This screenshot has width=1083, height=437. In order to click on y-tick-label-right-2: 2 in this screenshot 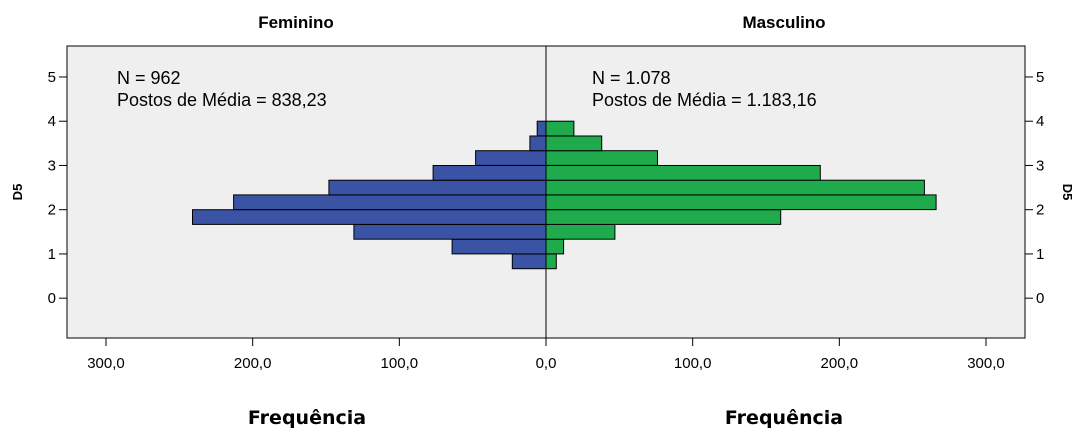, I will do `click(1040, 210)`.